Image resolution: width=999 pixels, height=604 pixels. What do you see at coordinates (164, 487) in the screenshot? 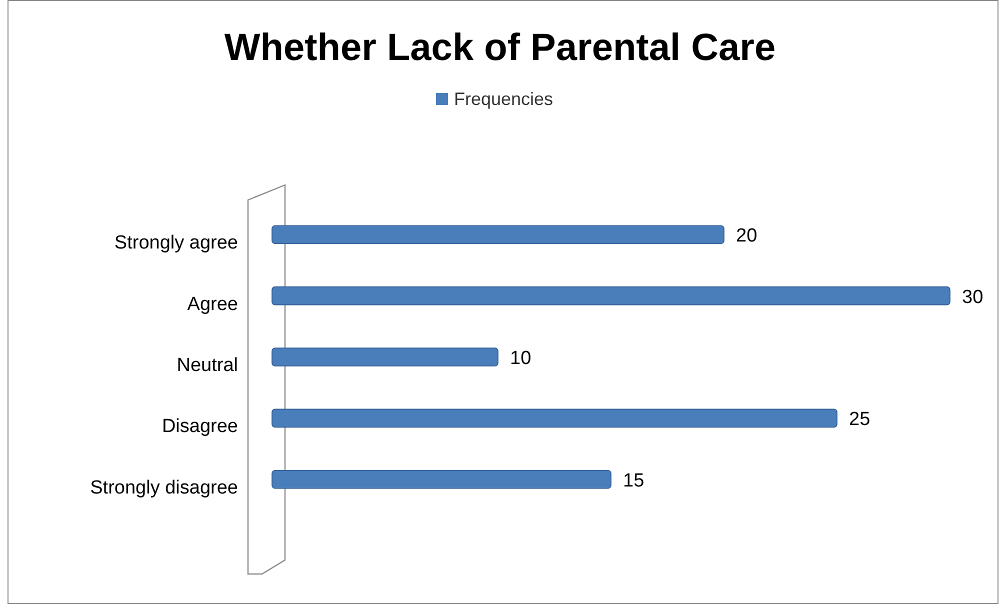
I see `y-tick-label: Strongly disagree` at bounding box center [164, 487].